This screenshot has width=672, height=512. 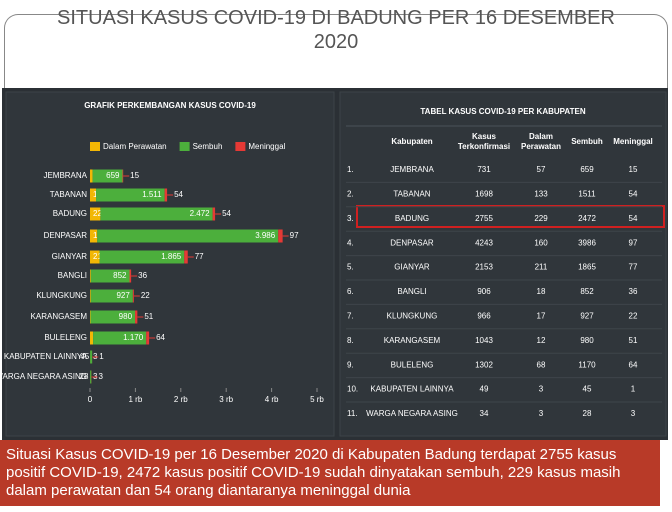 What do you see at coordinates (352, 413) in the screenshot?
I see `table-cell: 11.` at bounding box center [352, 413].